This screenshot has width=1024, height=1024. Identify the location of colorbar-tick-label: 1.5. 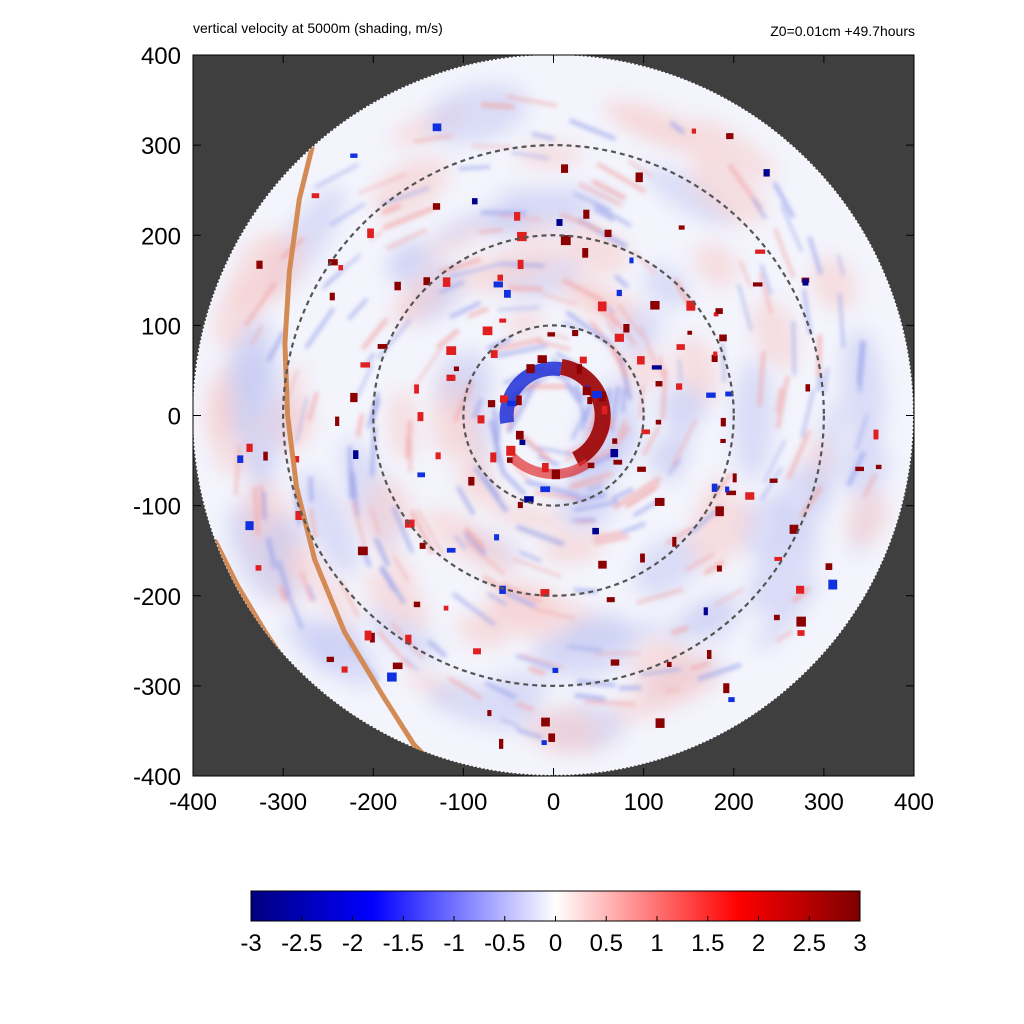
(707, 943).